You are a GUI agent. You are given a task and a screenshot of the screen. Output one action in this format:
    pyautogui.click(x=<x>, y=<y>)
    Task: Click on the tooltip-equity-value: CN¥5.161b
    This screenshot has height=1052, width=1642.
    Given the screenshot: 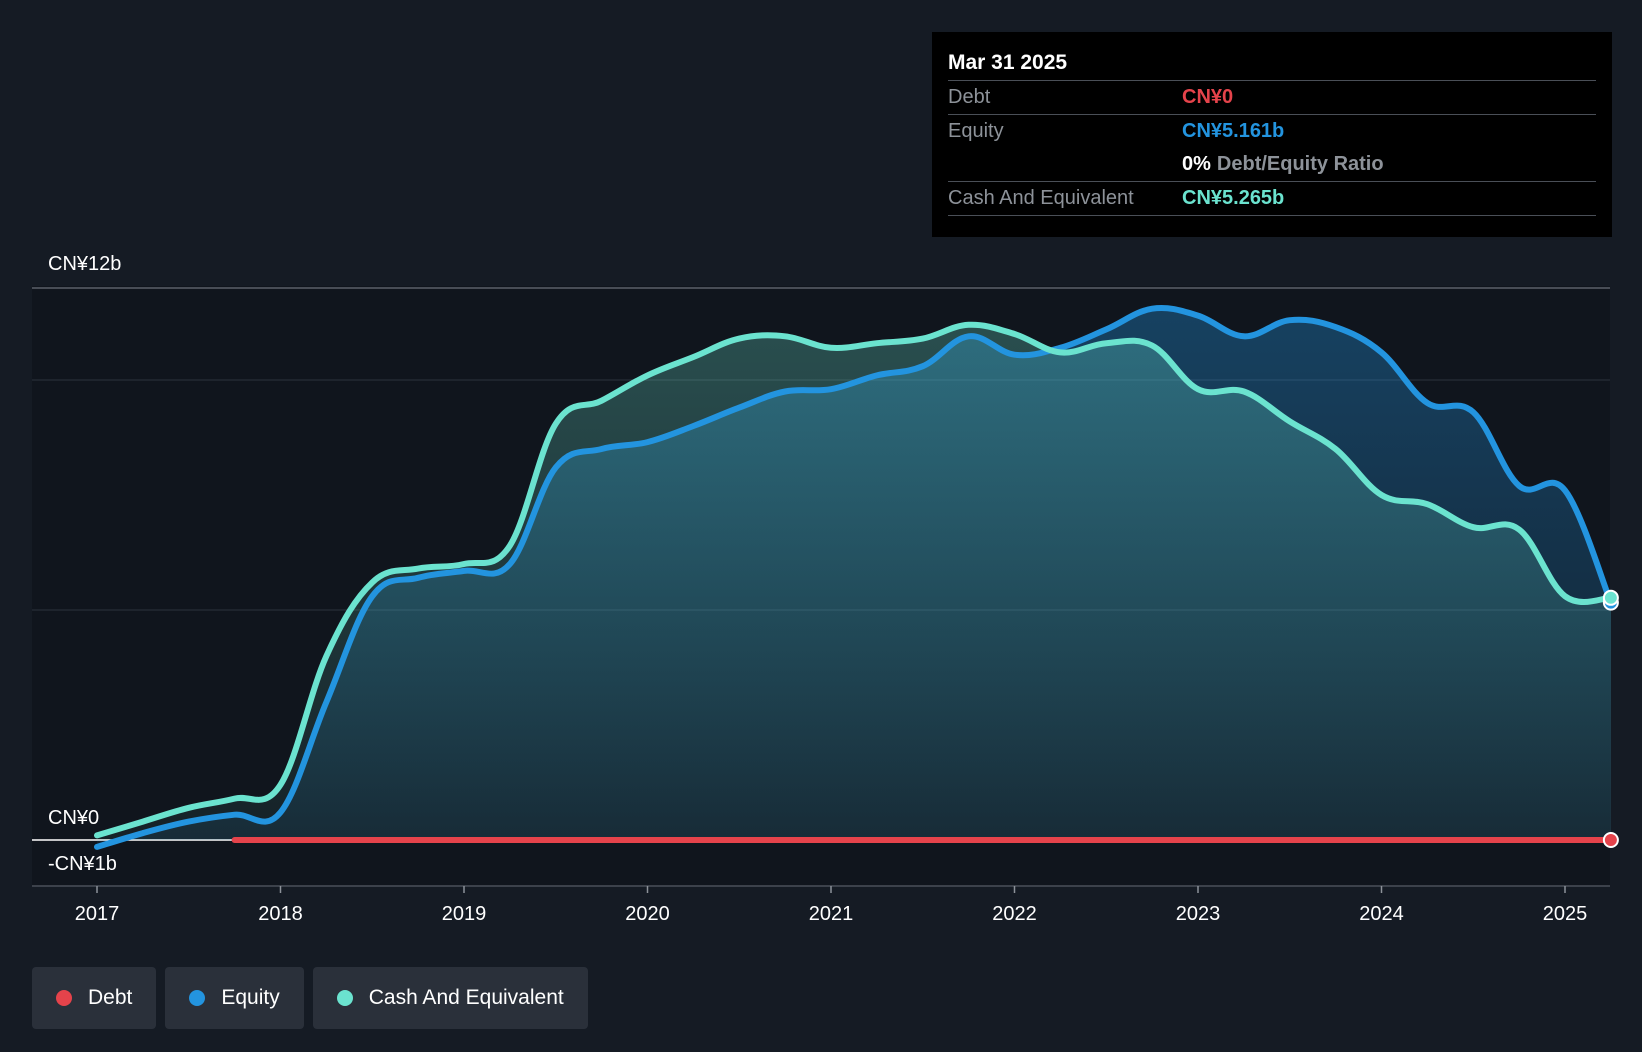 What is the action you would take?
    pyautogui.click(x=1233, y=131)
    